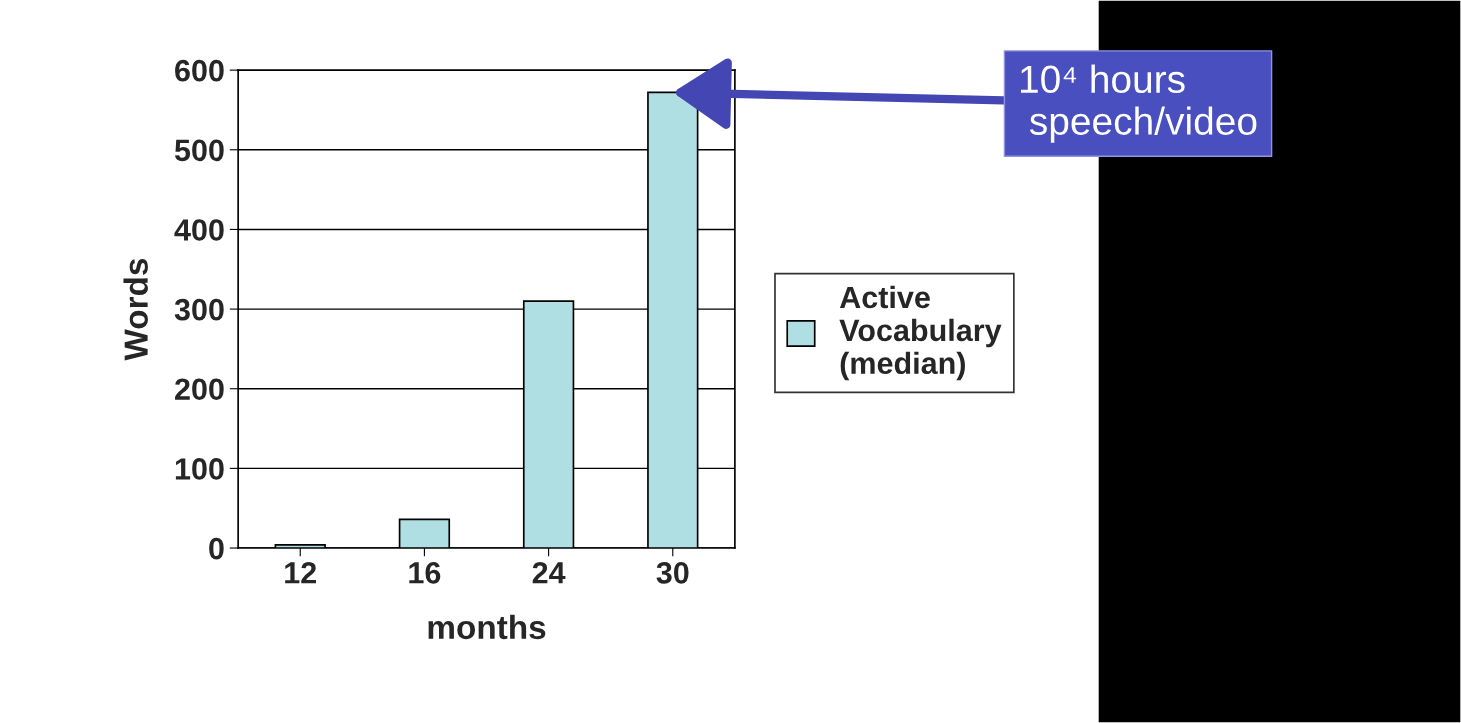  I want to click on x-tick-label: 30, so click(672, 573).